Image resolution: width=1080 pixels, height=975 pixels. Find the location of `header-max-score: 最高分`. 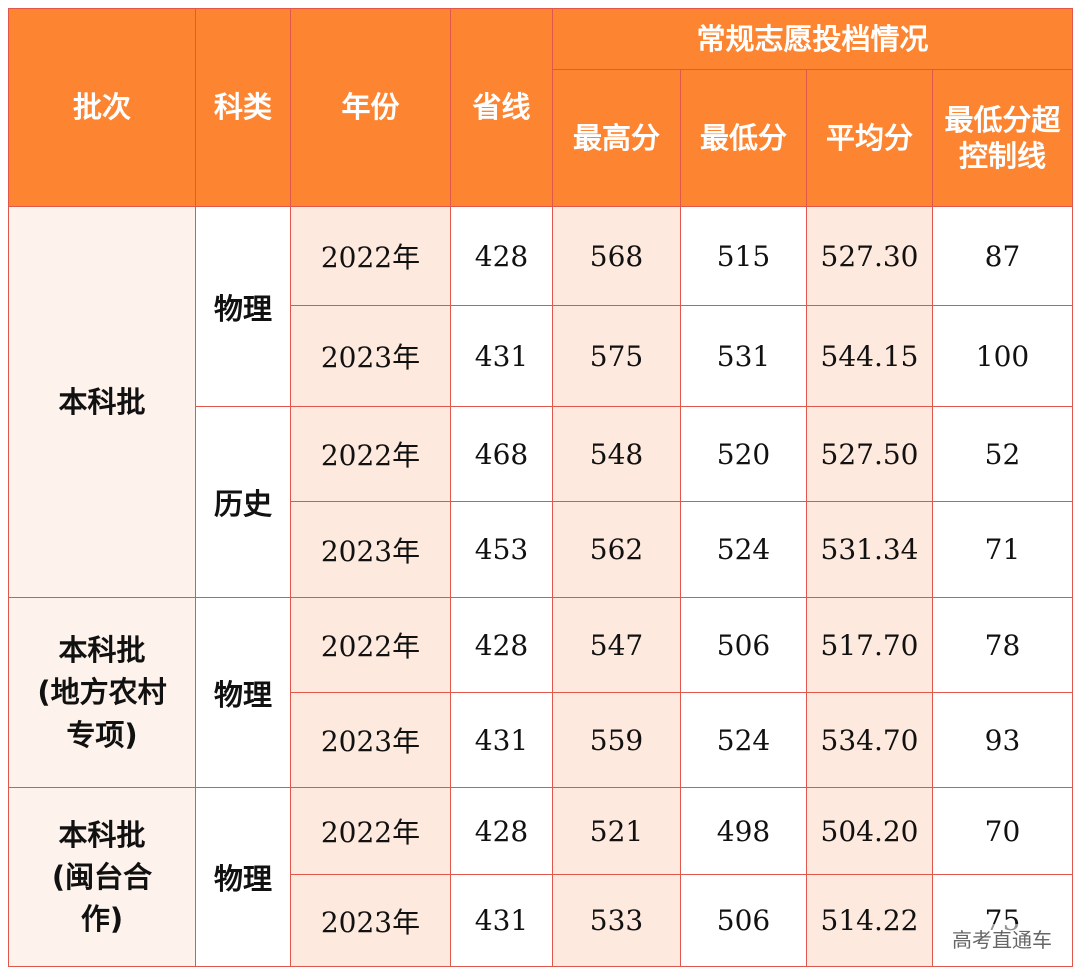

header-max-score: 最高分 is located at coordinates (616, 138).